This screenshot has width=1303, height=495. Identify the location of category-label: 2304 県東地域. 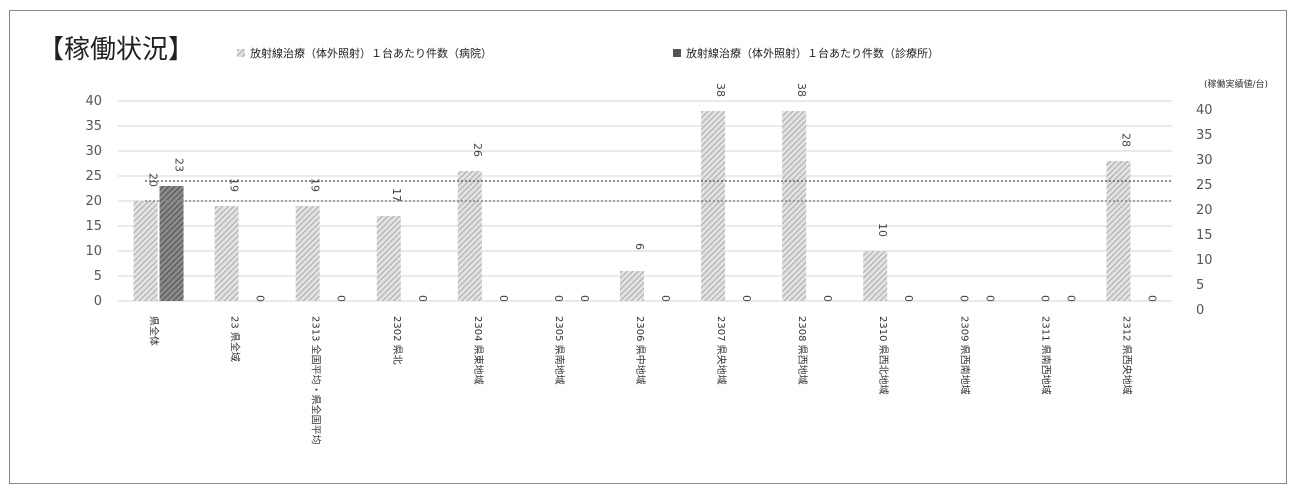
(478, 350).